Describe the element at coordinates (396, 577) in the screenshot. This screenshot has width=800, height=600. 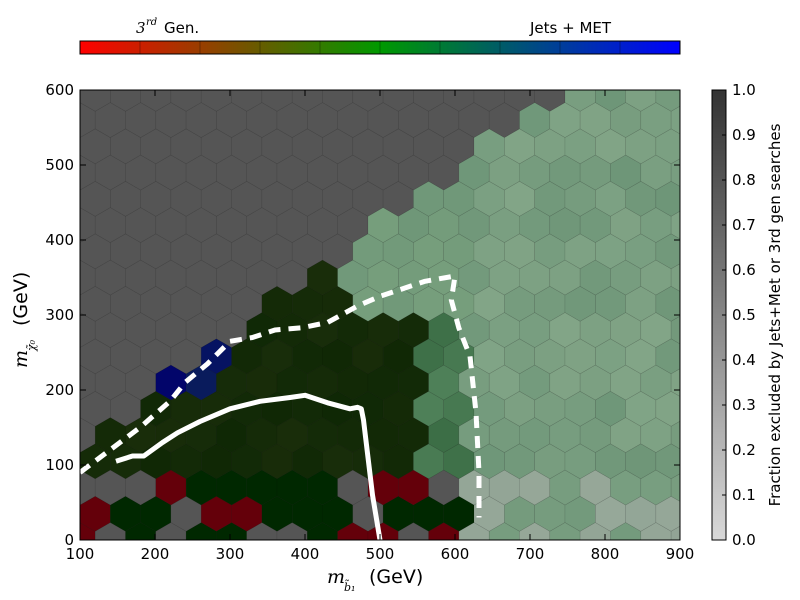
I see `x-axis-label-unit: (GeV)` at that location.